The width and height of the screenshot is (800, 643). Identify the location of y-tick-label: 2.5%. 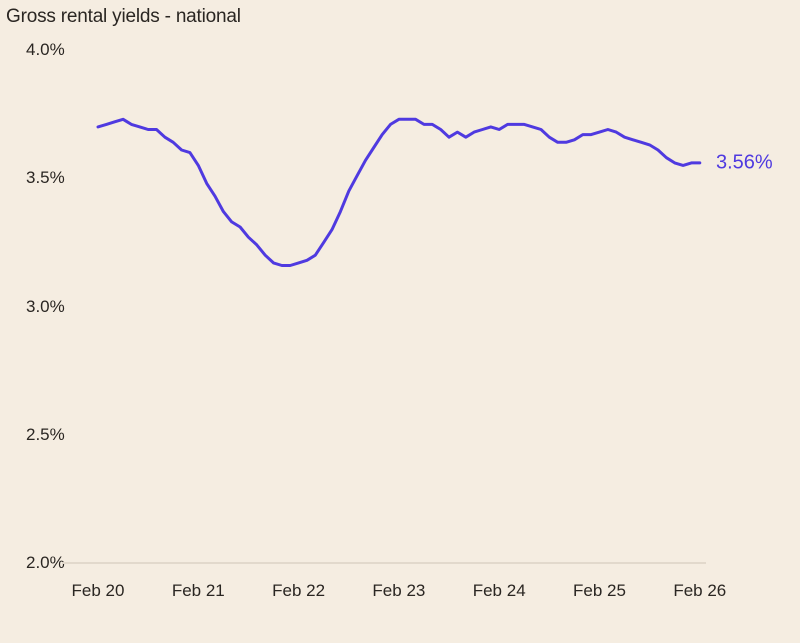
(45, 434).